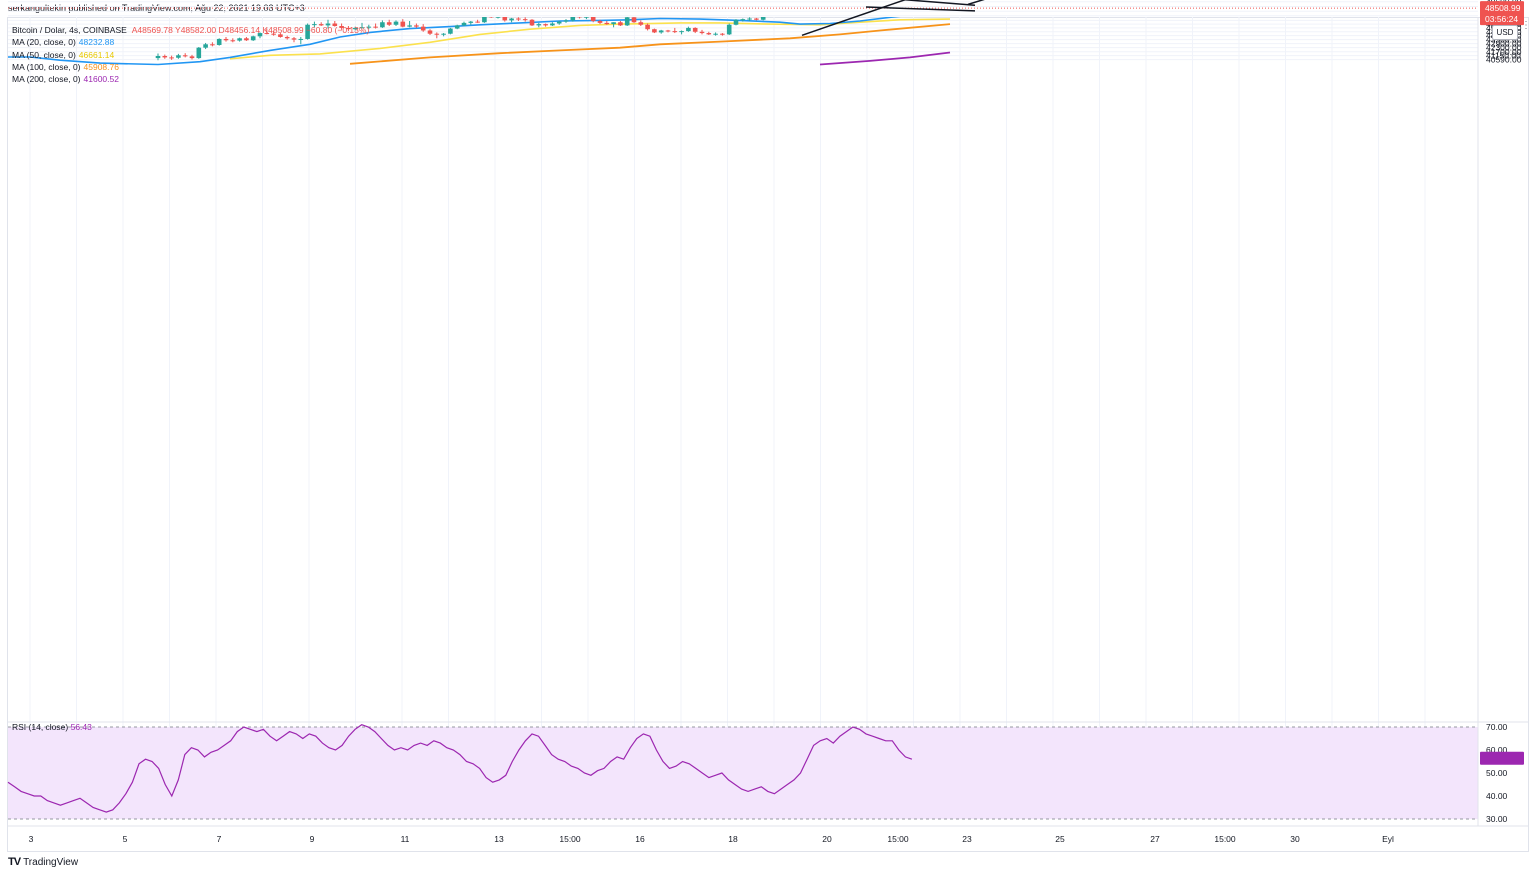 Image resolution: width=1536 pixels, height=874 pixels. I want to click on rsi-tick-label: 60.00, so click(1497, 750).